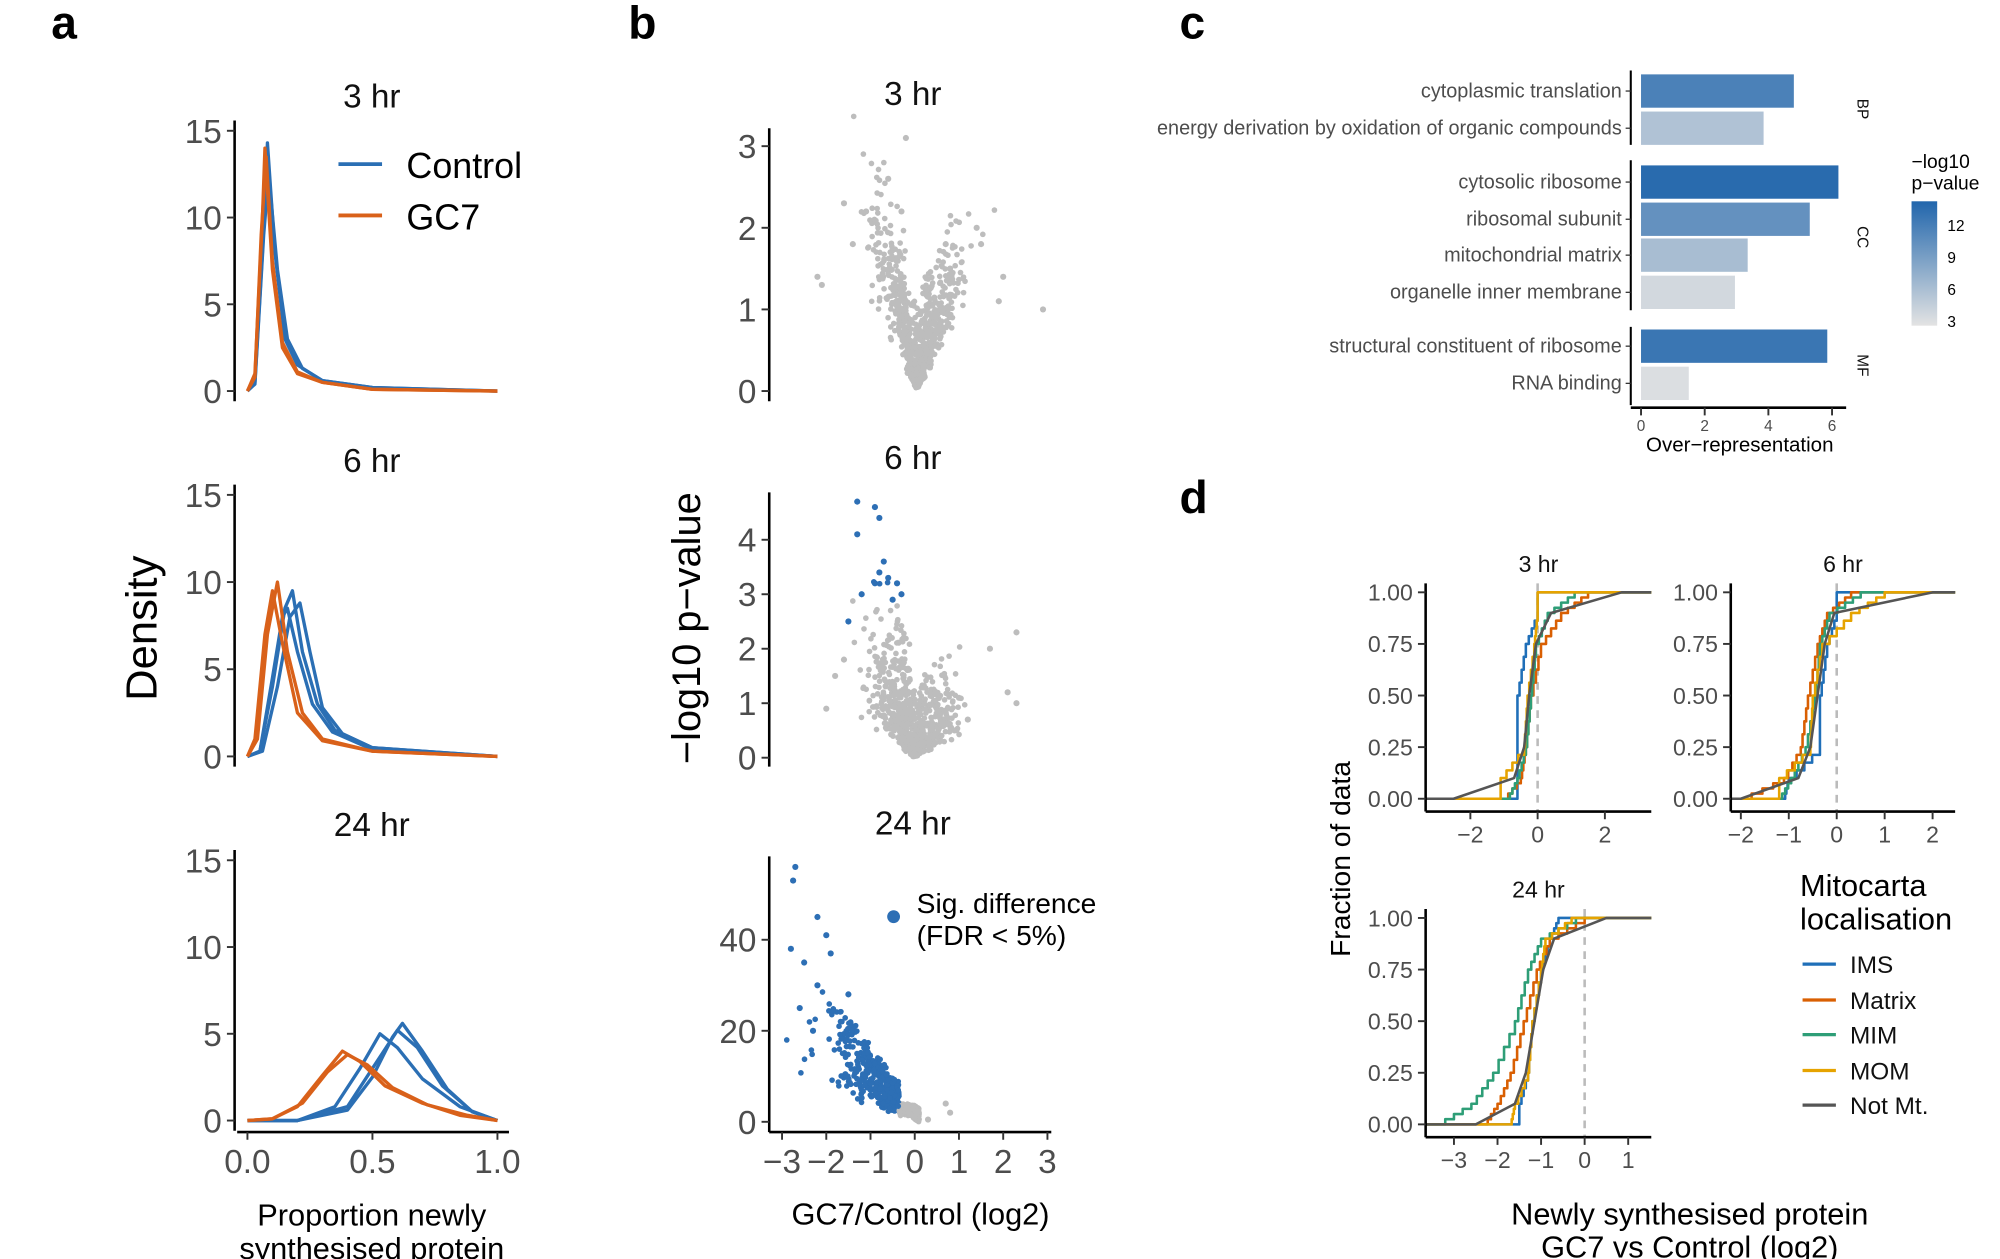 The image size is (2000, 1259). Describe the element at coordinates (142, 628) in the screenshot. I see `panel-a-ylabel: Density` at that location.